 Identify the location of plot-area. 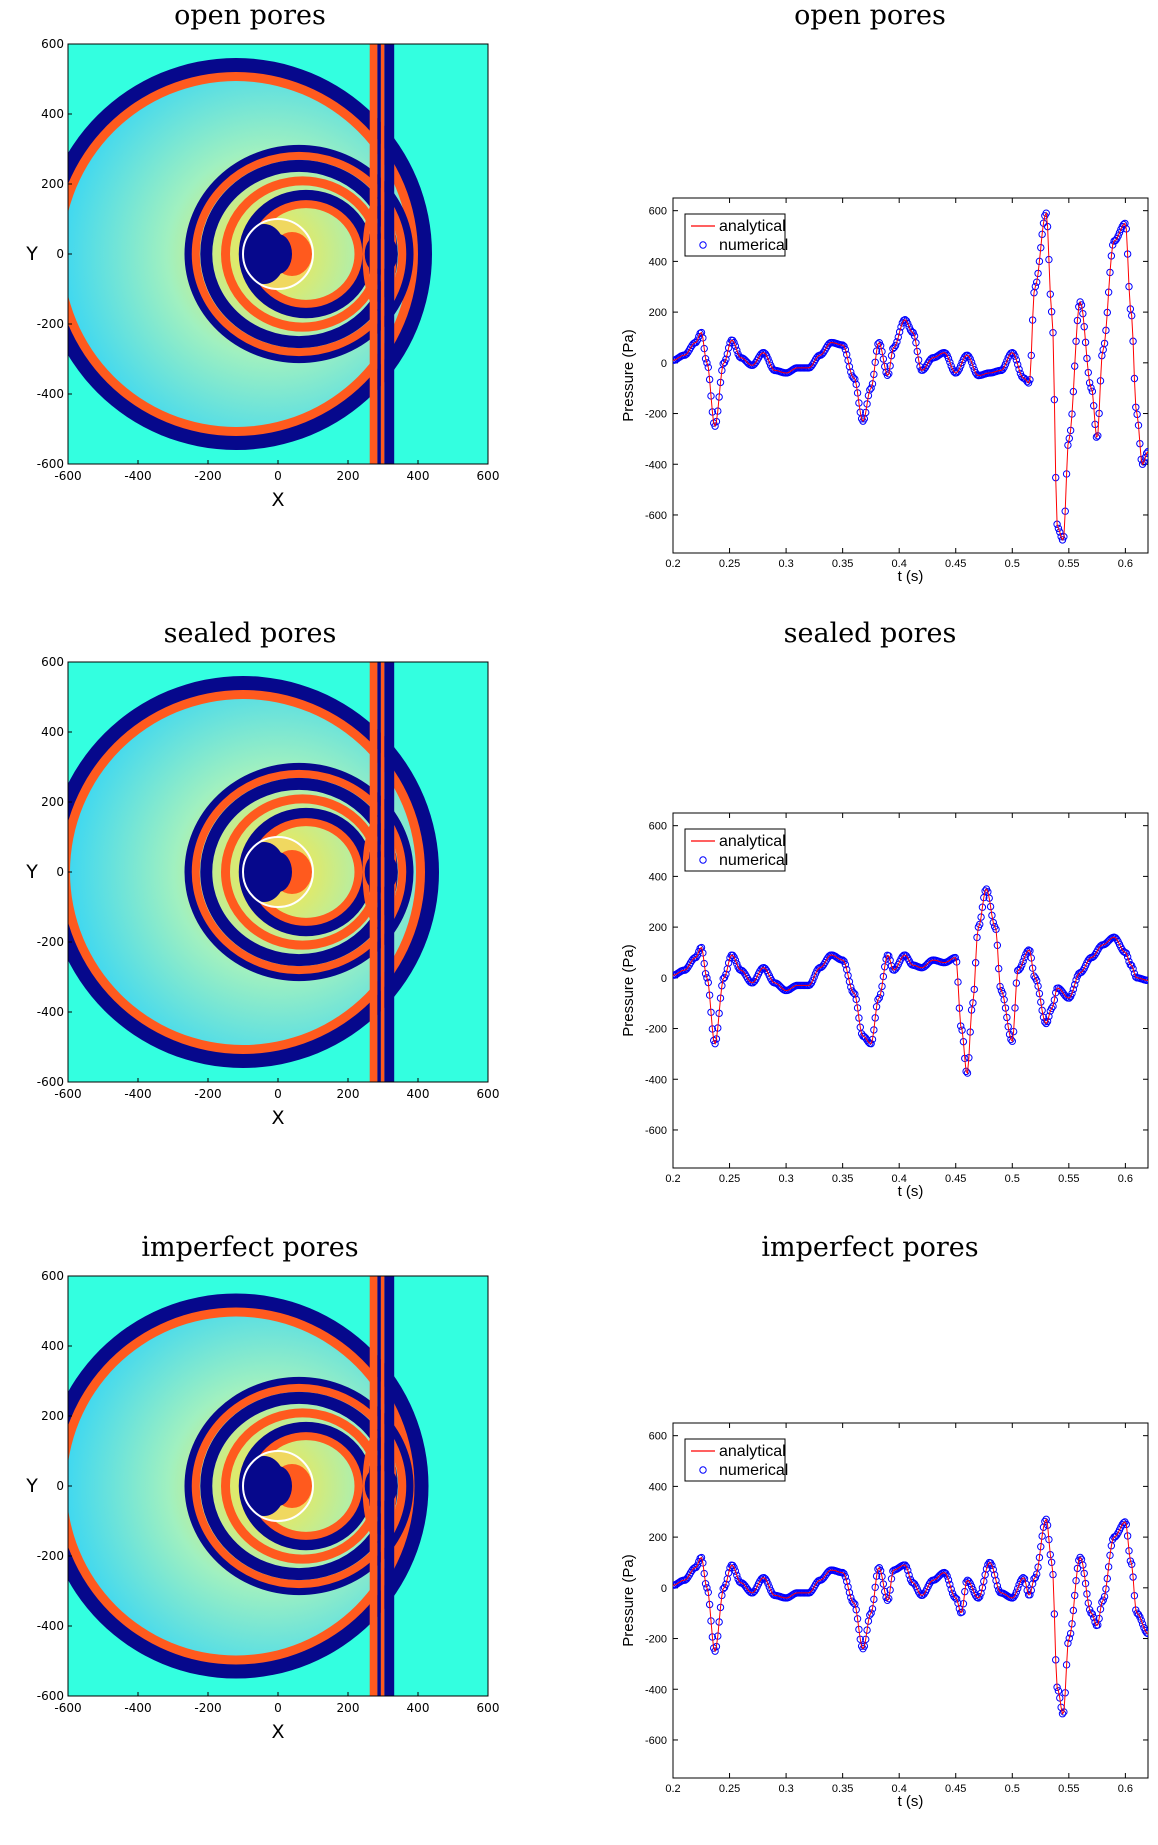
(910, 375).